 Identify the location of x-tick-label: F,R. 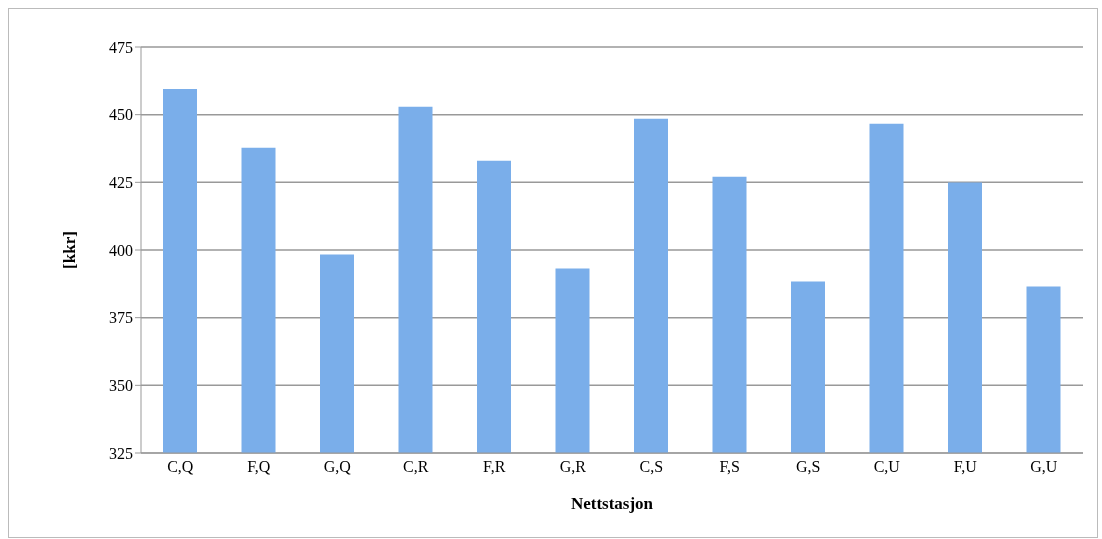
(494, 467).